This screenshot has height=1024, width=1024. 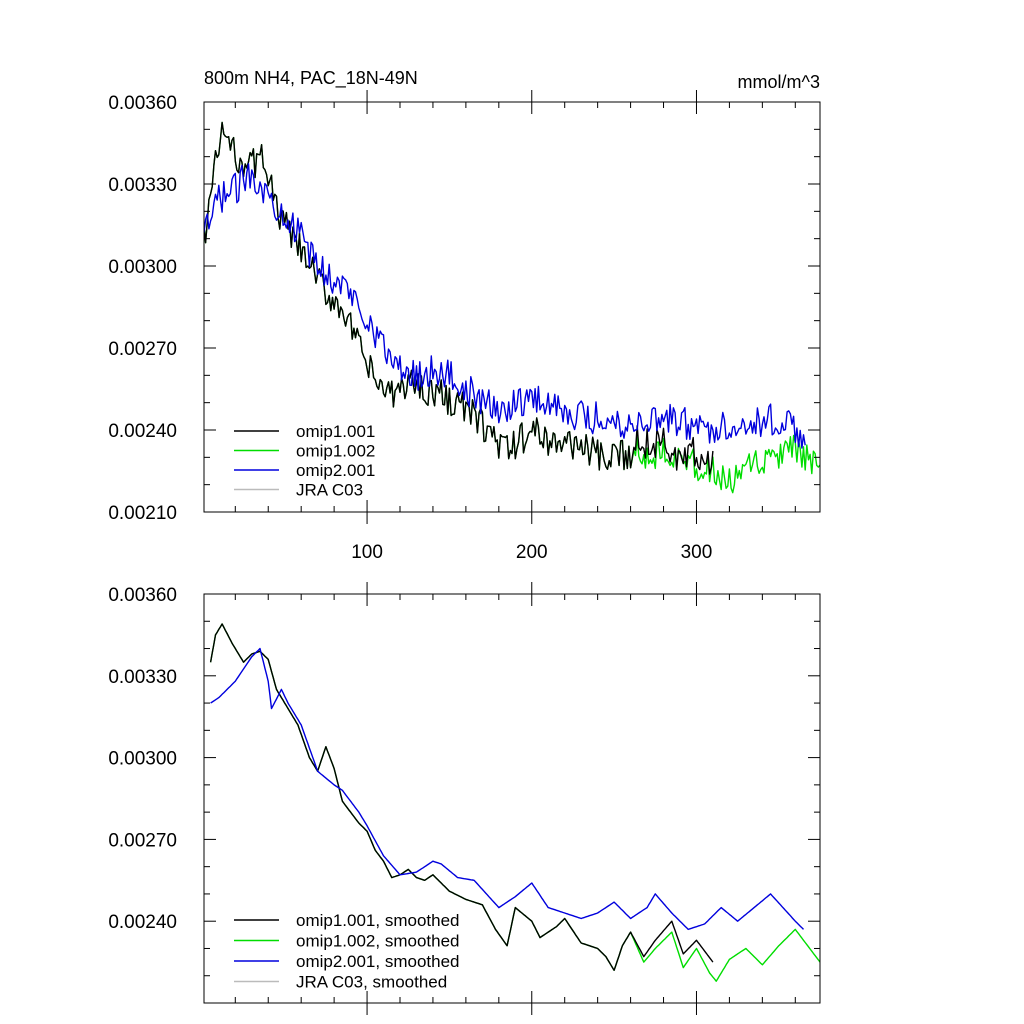 I want to click on legend-label: omip1.002, smoothed, so click(x=378, y=941).